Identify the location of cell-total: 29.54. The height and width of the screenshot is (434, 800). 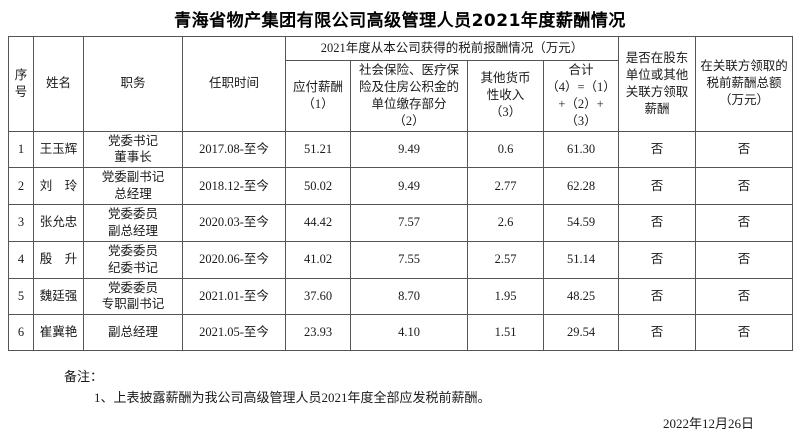
(581, 333).